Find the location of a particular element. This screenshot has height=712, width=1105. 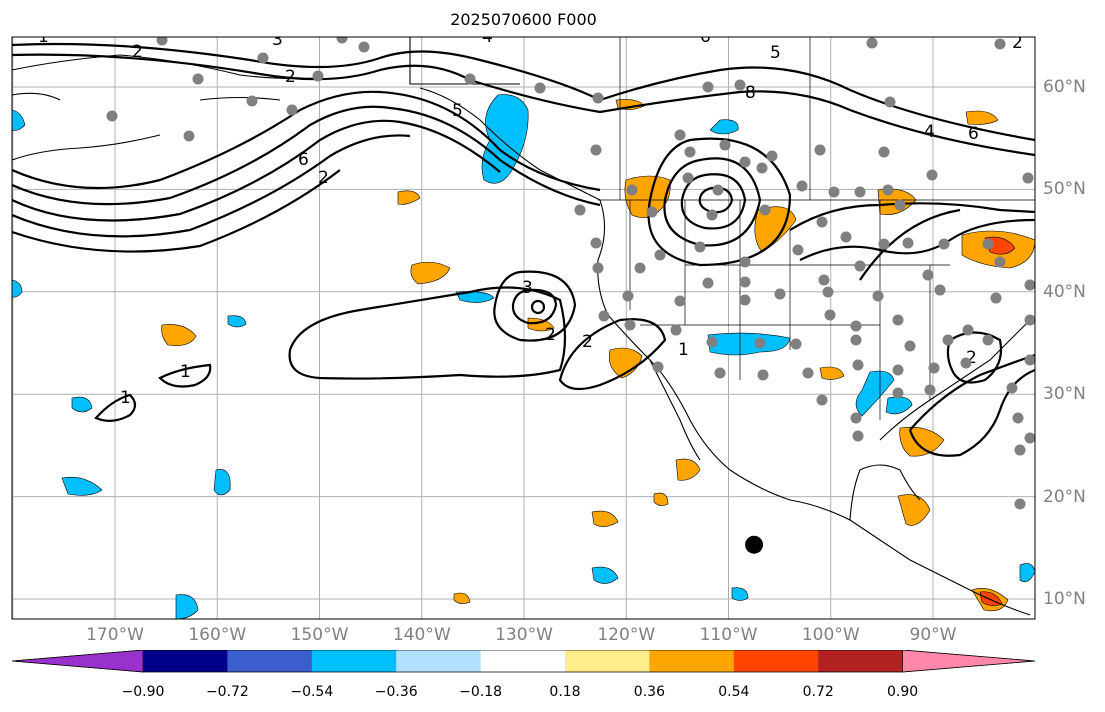

contour-label: 8 is located at coordinates (750, 93).